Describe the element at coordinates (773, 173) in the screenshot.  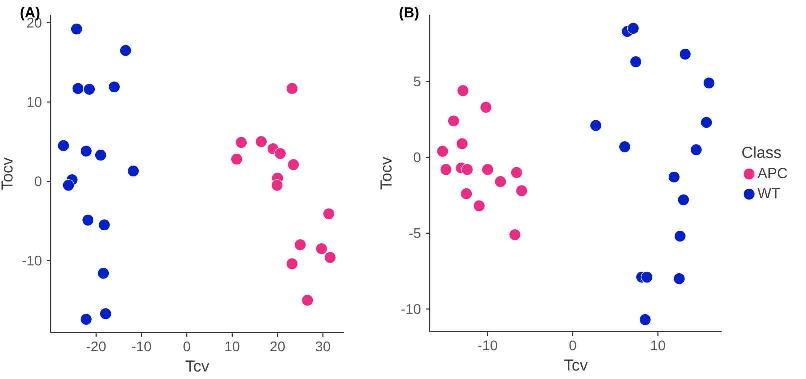
I see `legend-label: APC` at that location.